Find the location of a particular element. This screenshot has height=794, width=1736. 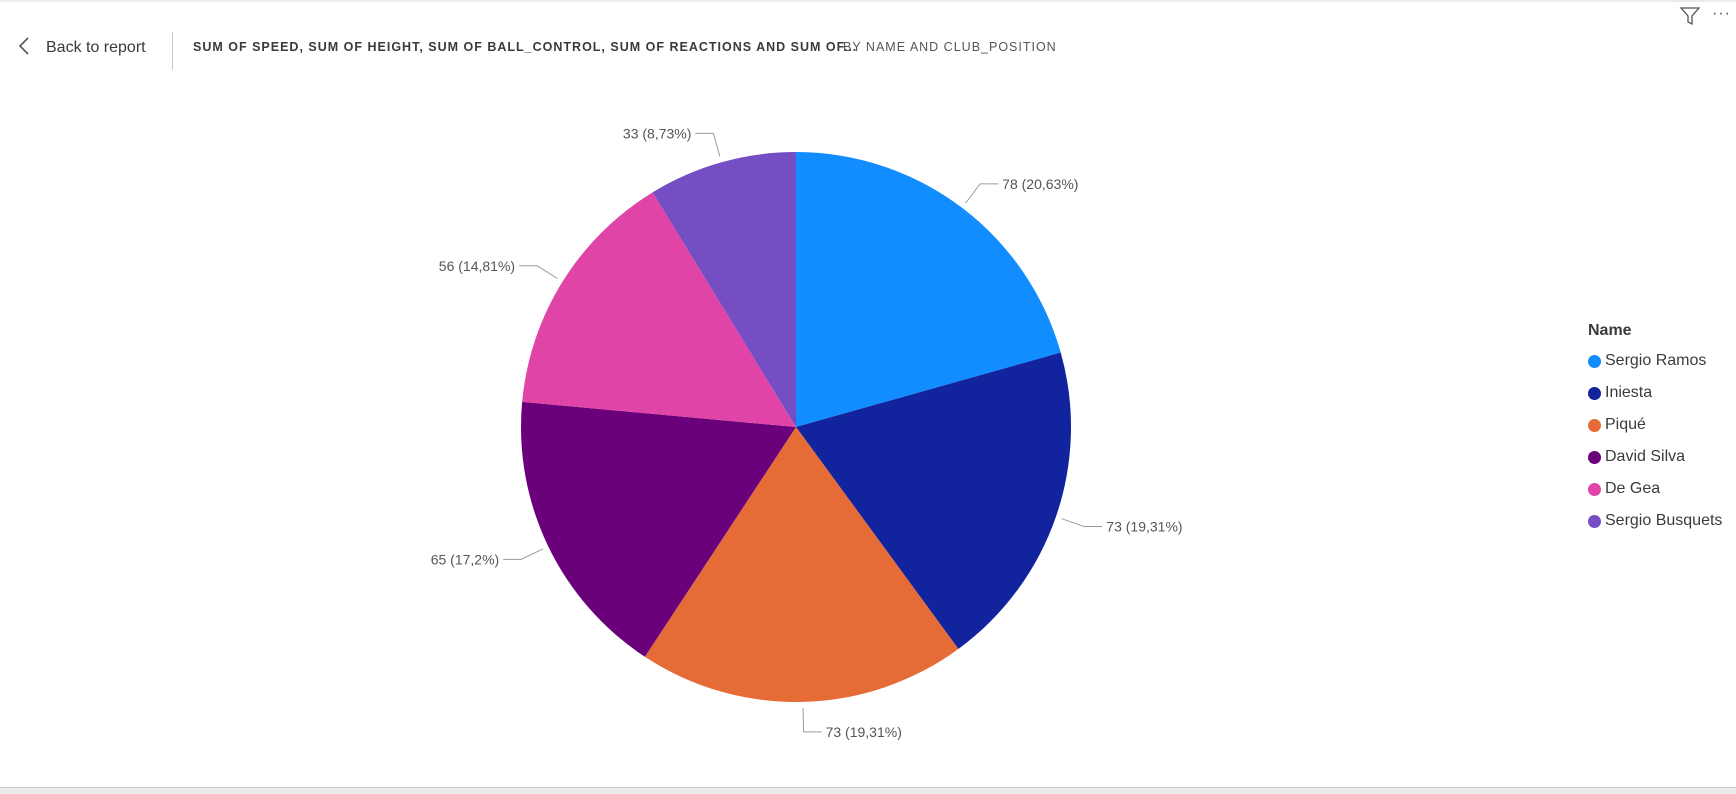

legend-label: Piqué is located at coordinates (1625, 424).